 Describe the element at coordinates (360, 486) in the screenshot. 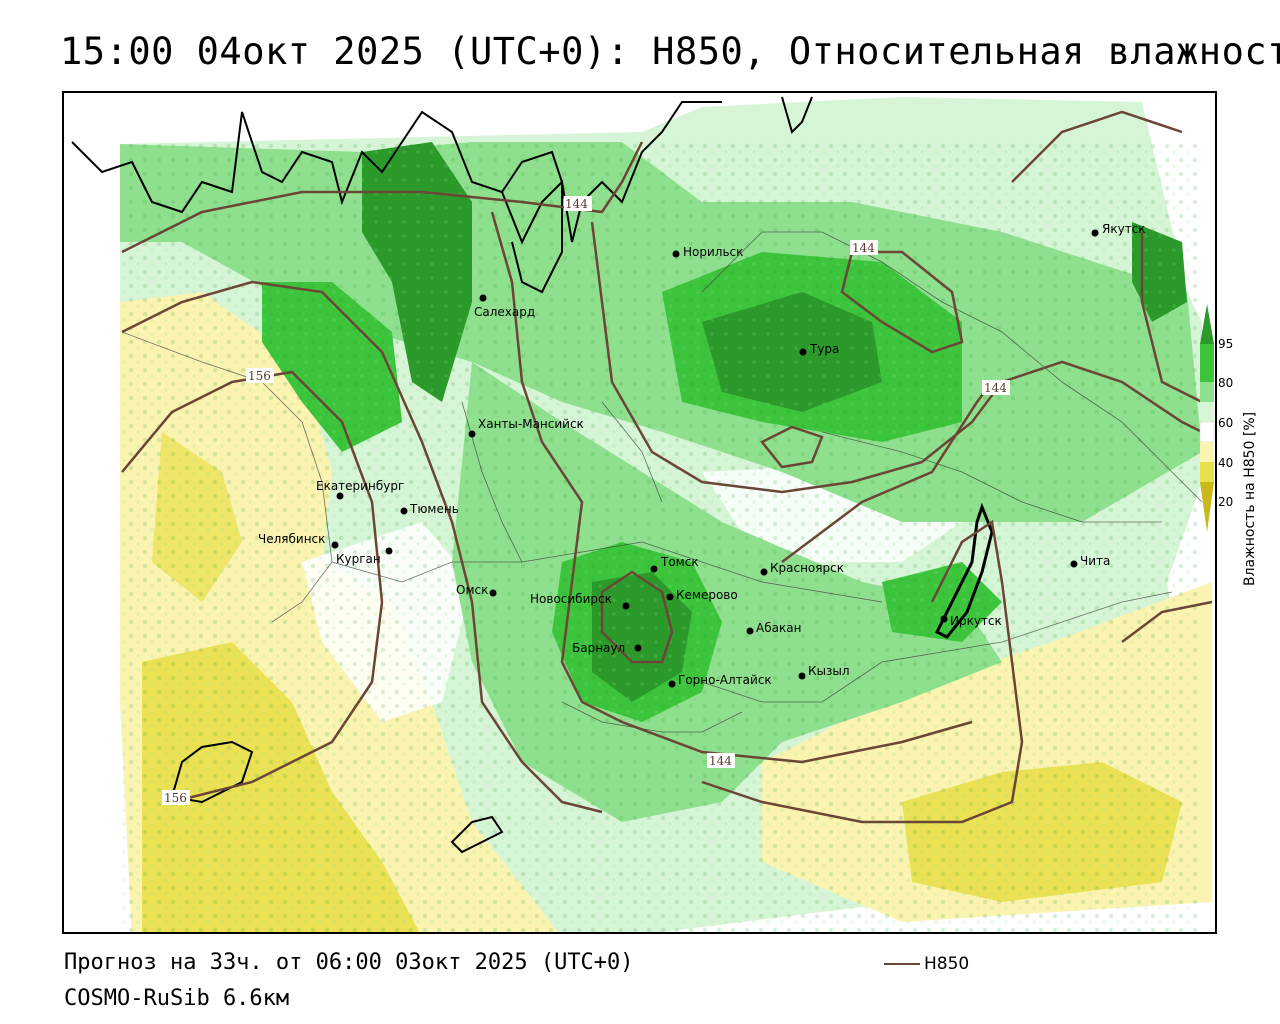

I see `city-label: Екатеринбург` at that location.